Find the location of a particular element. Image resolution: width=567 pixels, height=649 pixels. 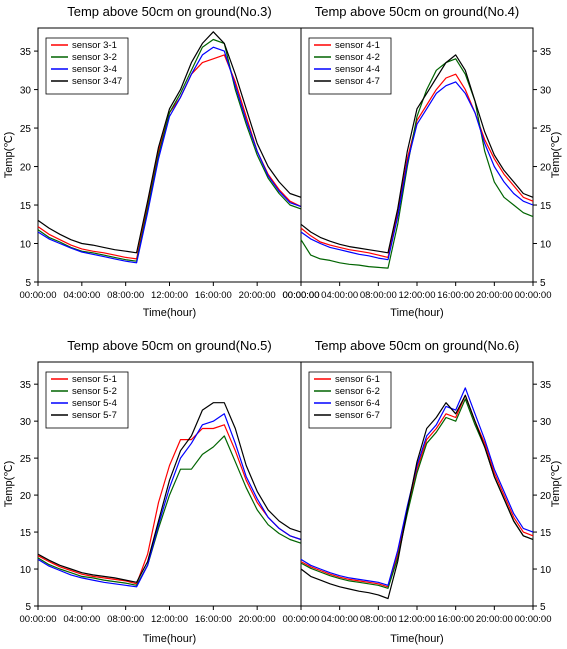

legend-label: sensor 4-1 is located at coordinates (357, 45).